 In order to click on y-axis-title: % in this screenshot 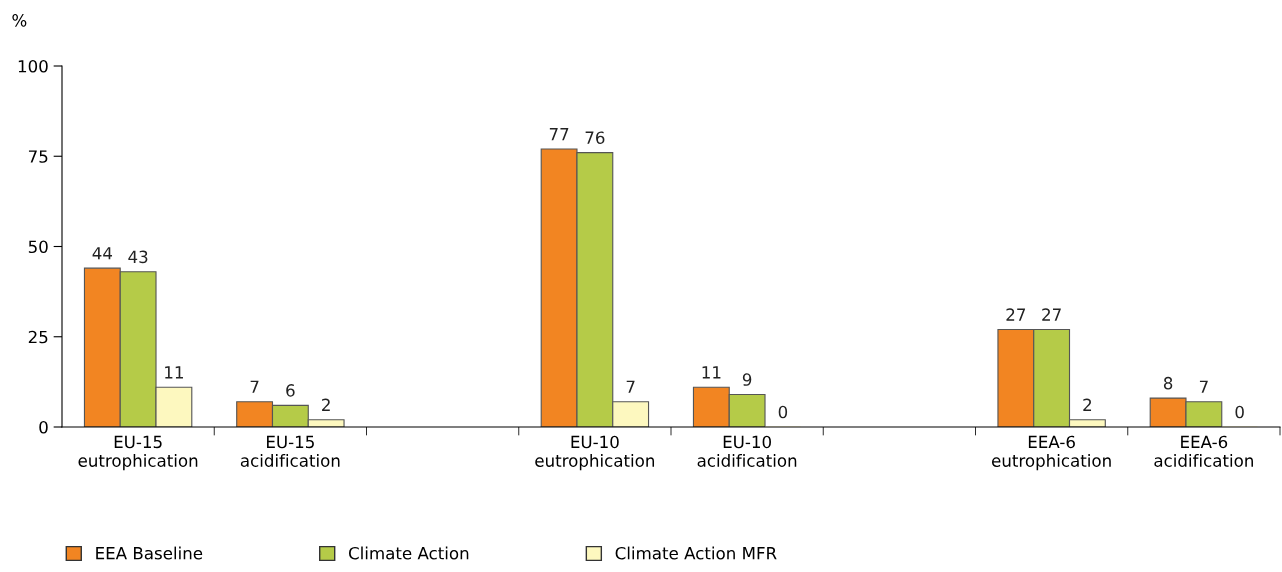, I will do `click(19, 20)`.